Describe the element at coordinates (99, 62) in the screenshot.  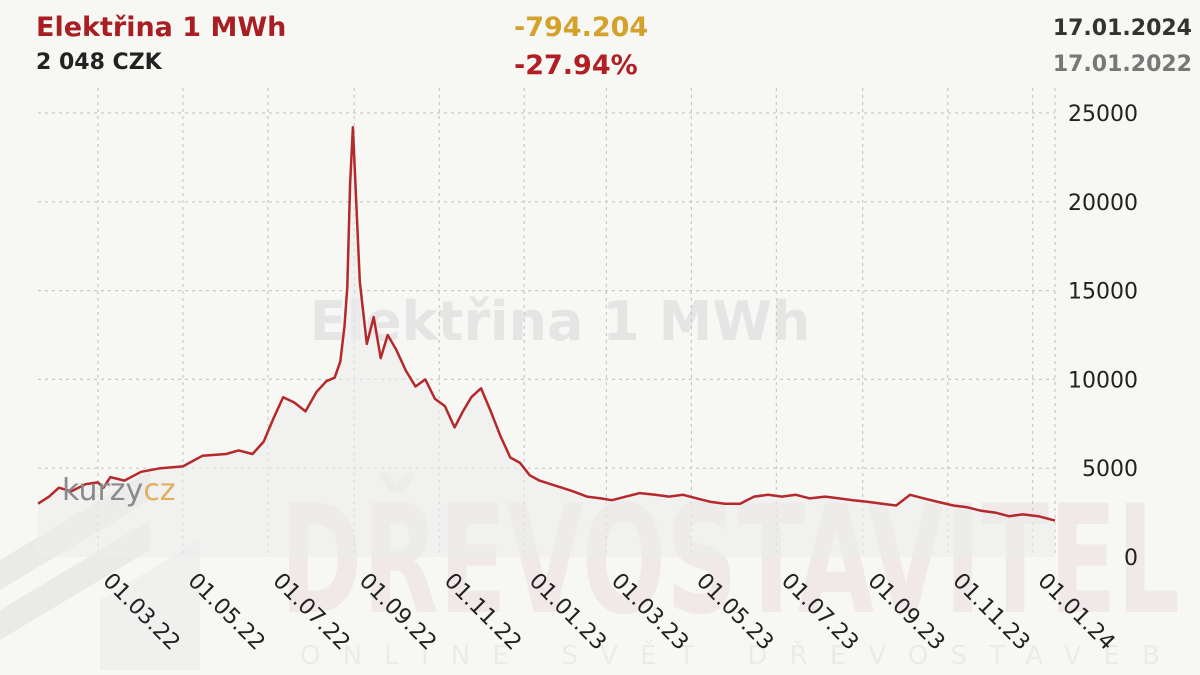
I see `current-price: 2 048 CZK` at that location.